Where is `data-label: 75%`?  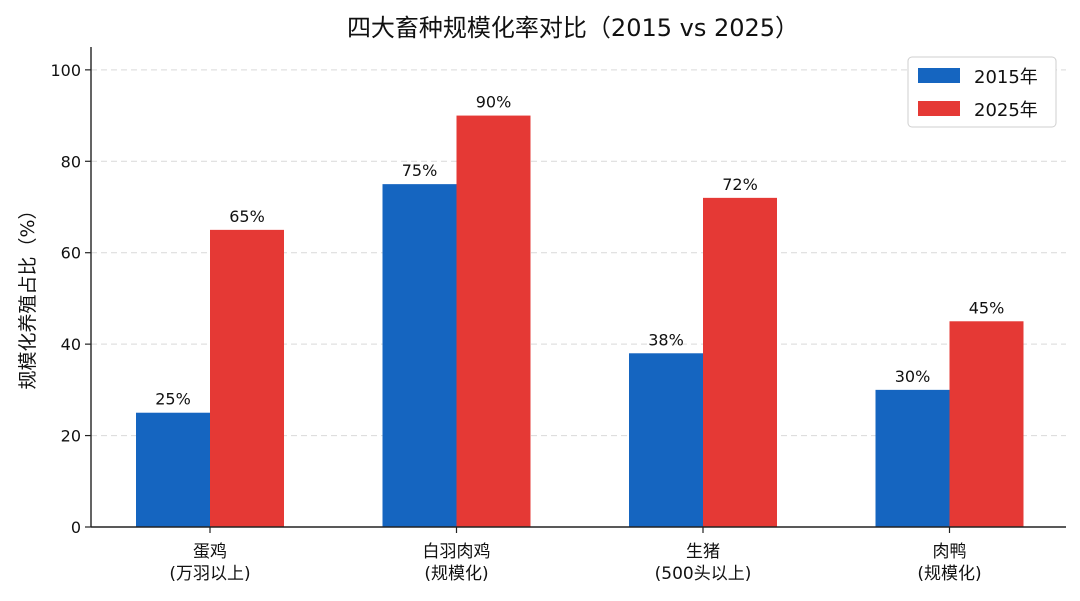
data-label: 75% is located at coordinates (420, 170).